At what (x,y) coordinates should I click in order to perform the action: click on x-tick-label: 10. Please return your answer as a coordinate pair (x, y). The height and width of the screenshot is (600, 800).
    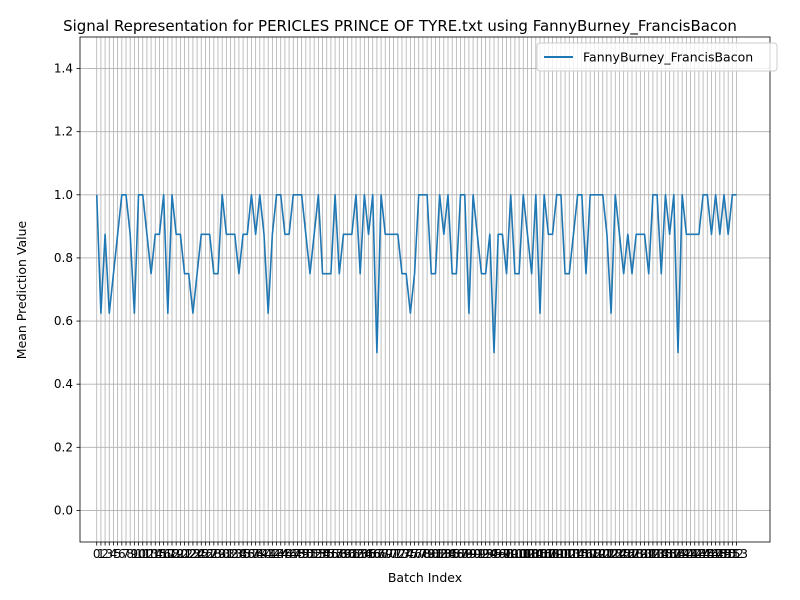
    Looking at the image, I should click on (138, 554).